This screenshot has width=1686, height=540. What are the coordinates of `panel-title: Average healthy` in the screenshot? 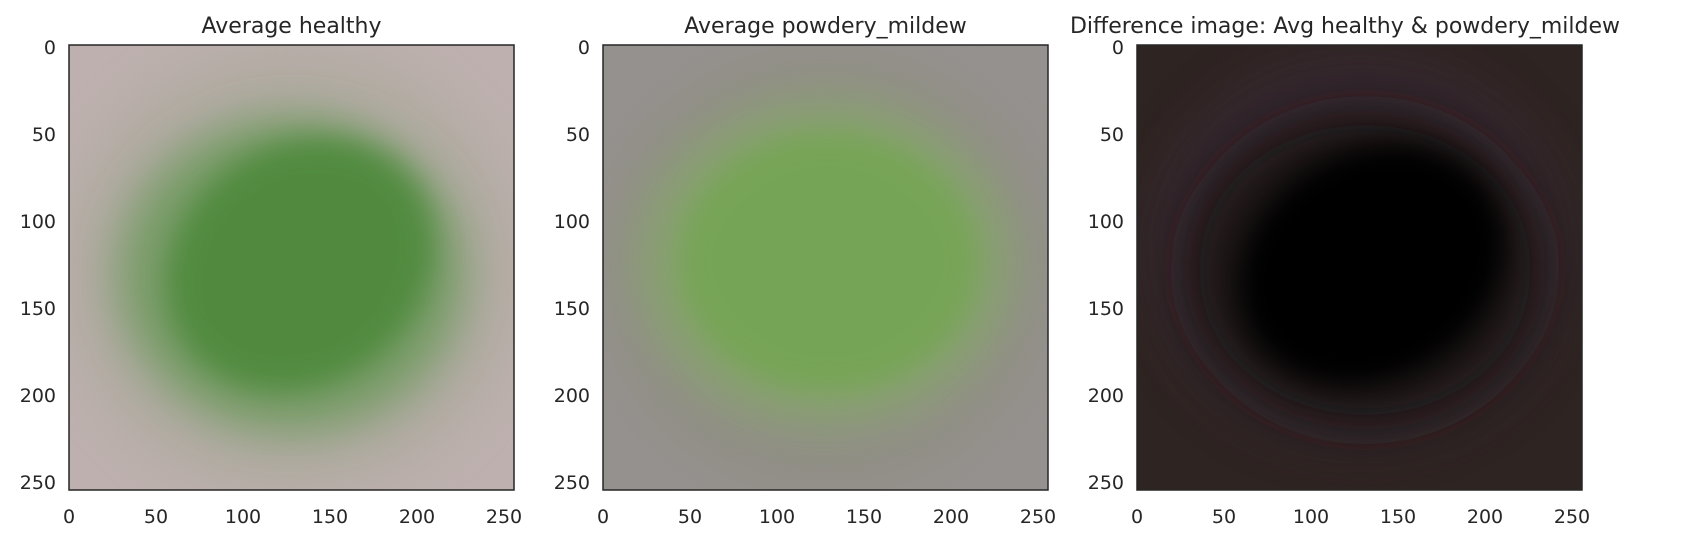 It's located at (292, 26).